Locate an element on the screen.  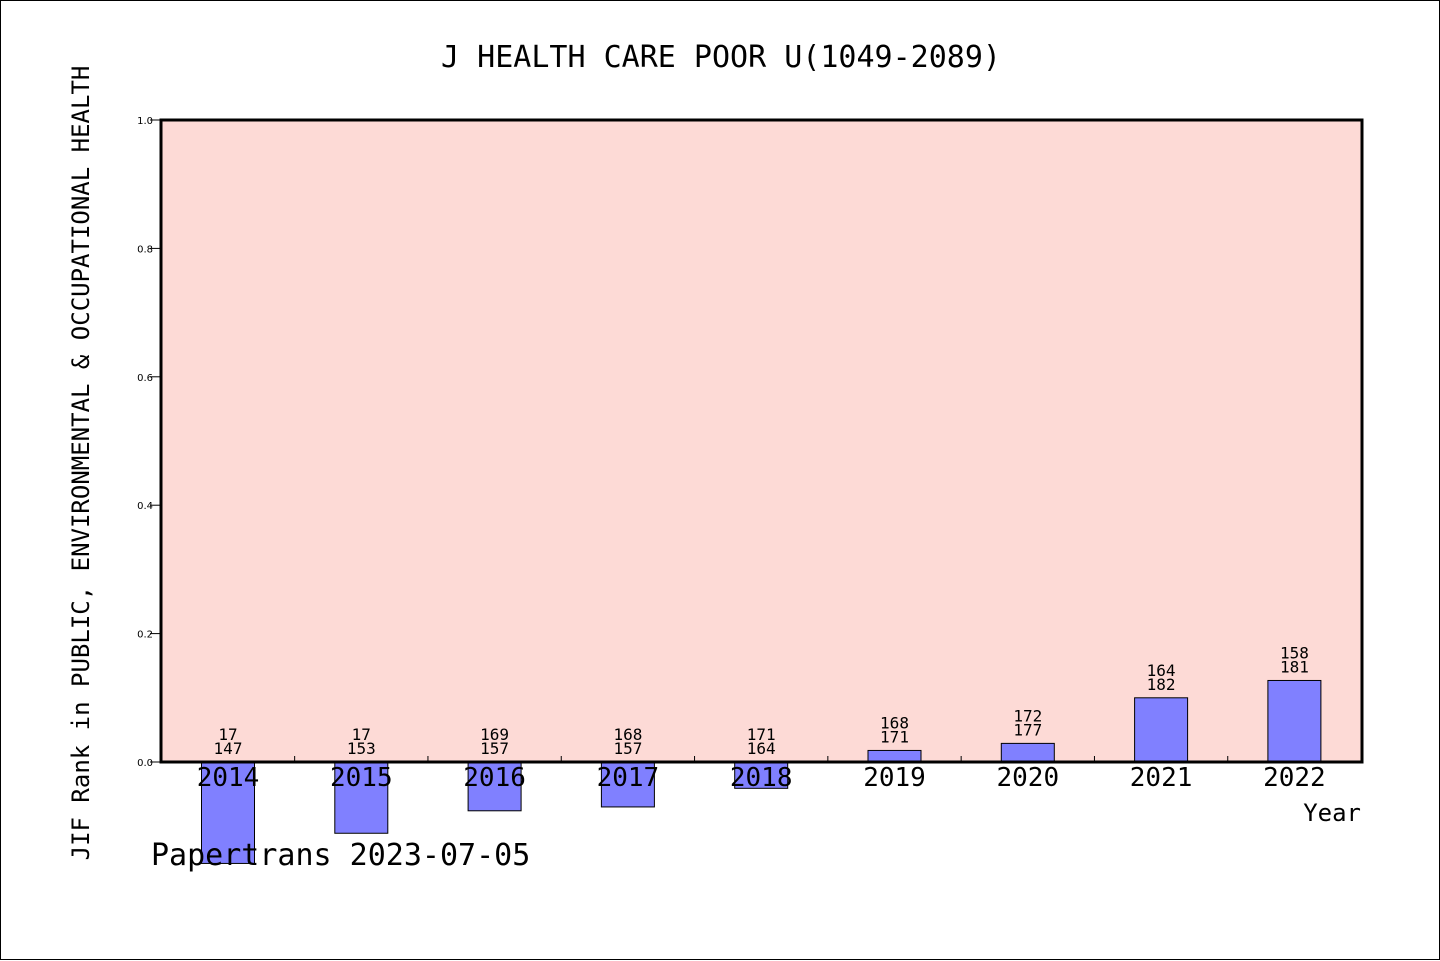
bar-2020 is located at coordinates (1027, 752).